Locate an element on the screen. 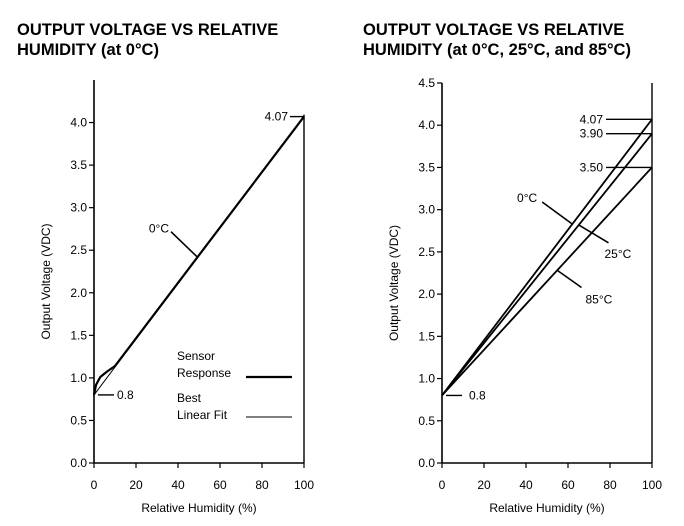 The height and width of the screenshot is (526, 684). right-series-line is located at coordinates (547, 281).